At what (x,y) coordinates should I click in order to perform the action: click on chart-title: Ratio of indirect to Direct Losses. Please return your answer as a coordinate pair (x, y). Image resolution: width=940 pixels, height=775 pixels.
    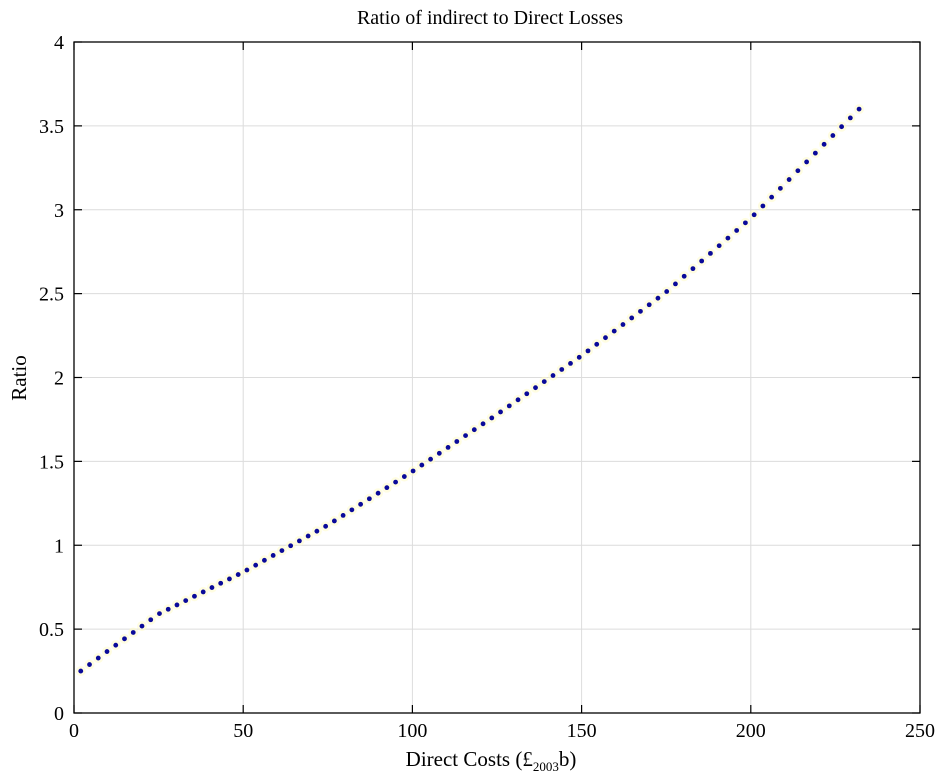
    Looking at the image, I should click on (490, 18).